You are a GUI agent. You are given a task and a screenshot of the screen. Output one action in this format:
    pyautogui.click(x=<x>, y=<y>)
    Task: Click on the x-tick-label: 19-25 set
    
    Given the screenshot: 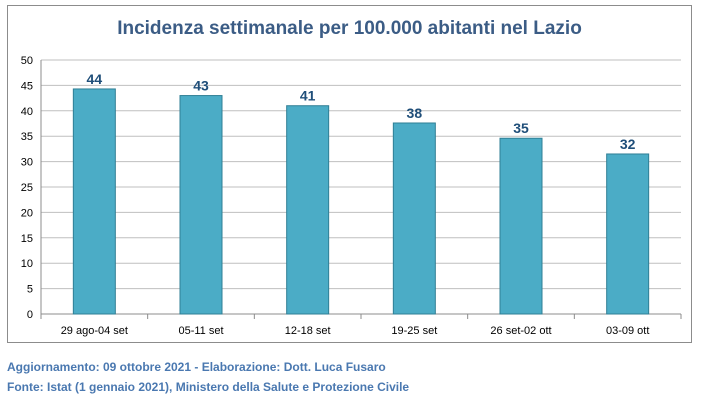 What is the action you would take?
    pyautogui.click(x=414, y=331)
    